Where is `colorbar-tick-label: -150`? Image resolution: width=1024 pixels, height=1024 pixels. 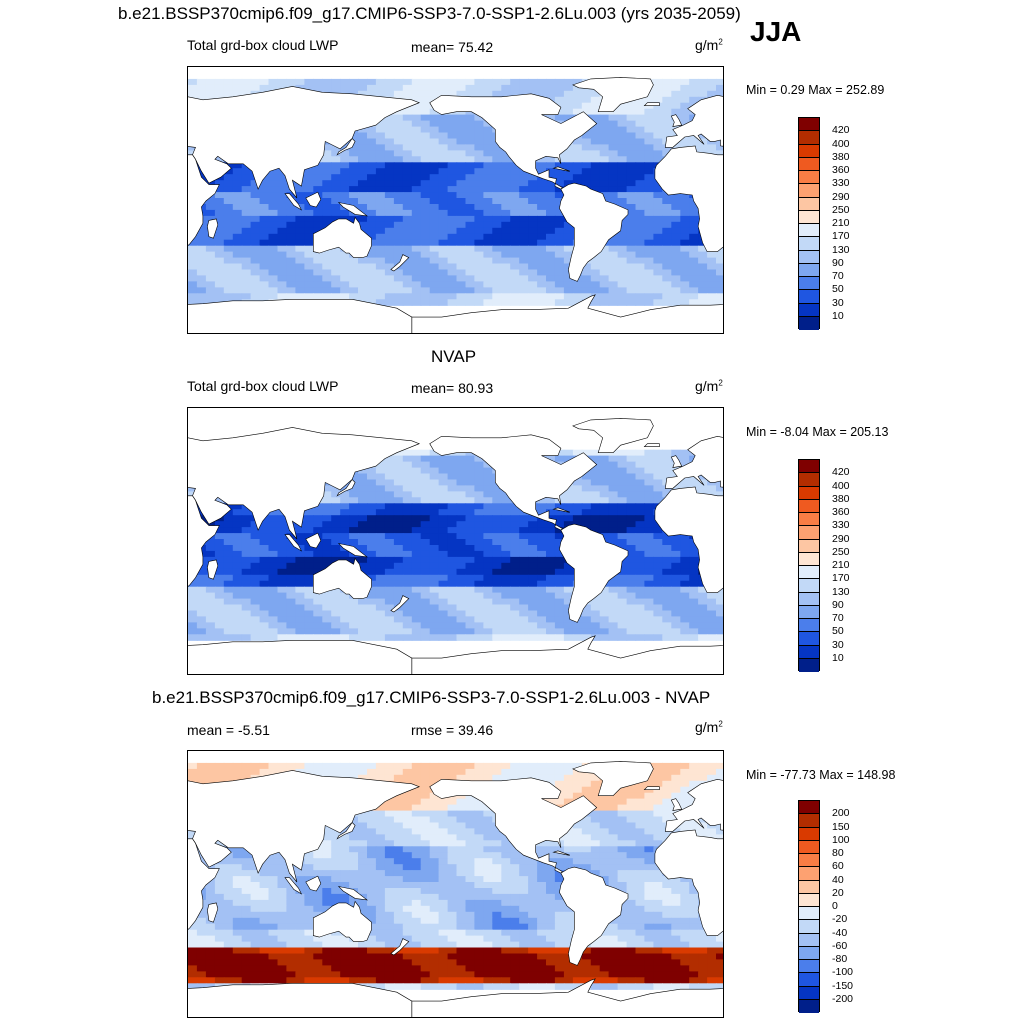
colorbar-tick-label: -150 is located at coordinates (843, 985).